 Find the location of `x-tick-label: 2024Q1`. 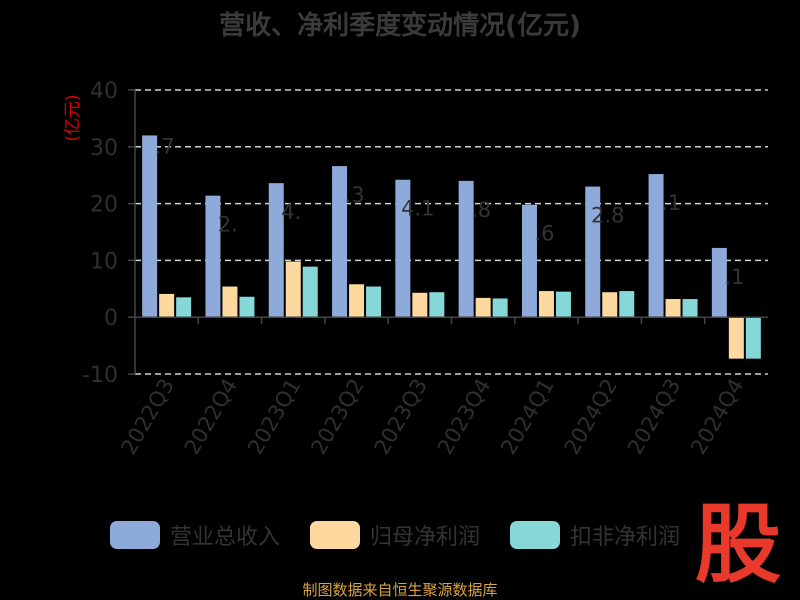

x-tick-label: 2024Q1 is located at coordinates (527, 417).